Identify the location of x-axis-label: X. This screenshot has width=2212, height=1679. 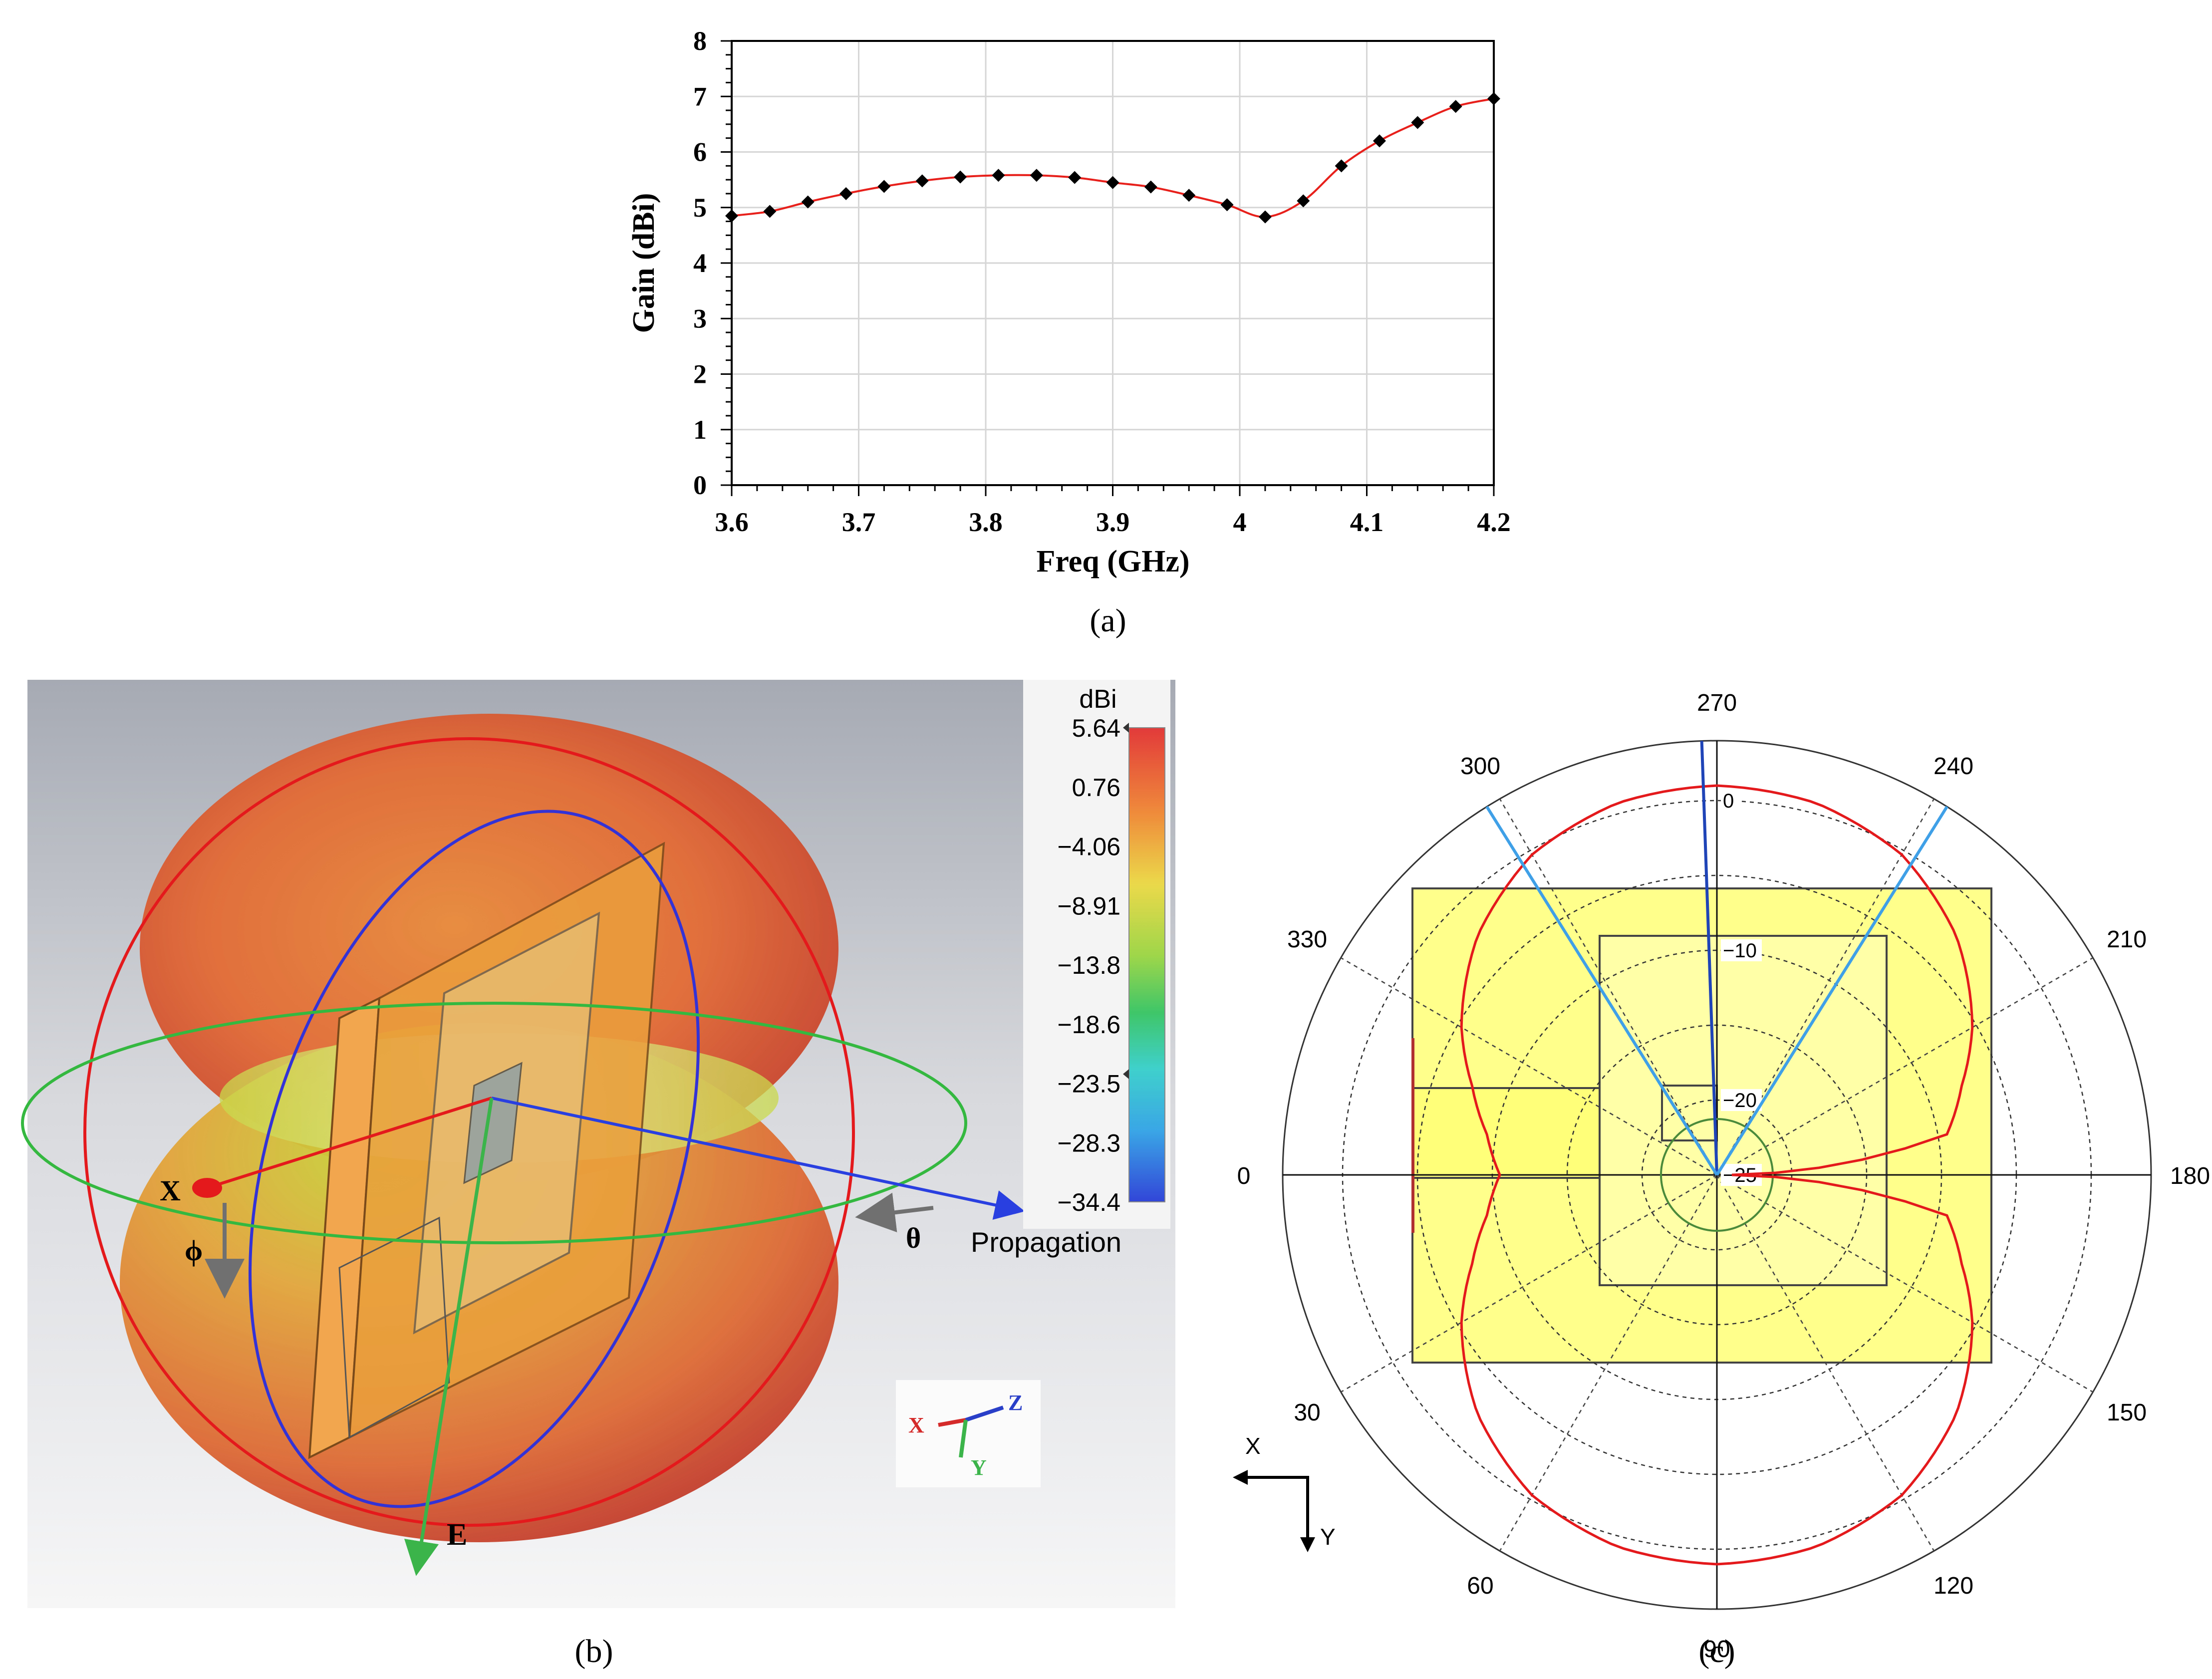
(170, 1190).